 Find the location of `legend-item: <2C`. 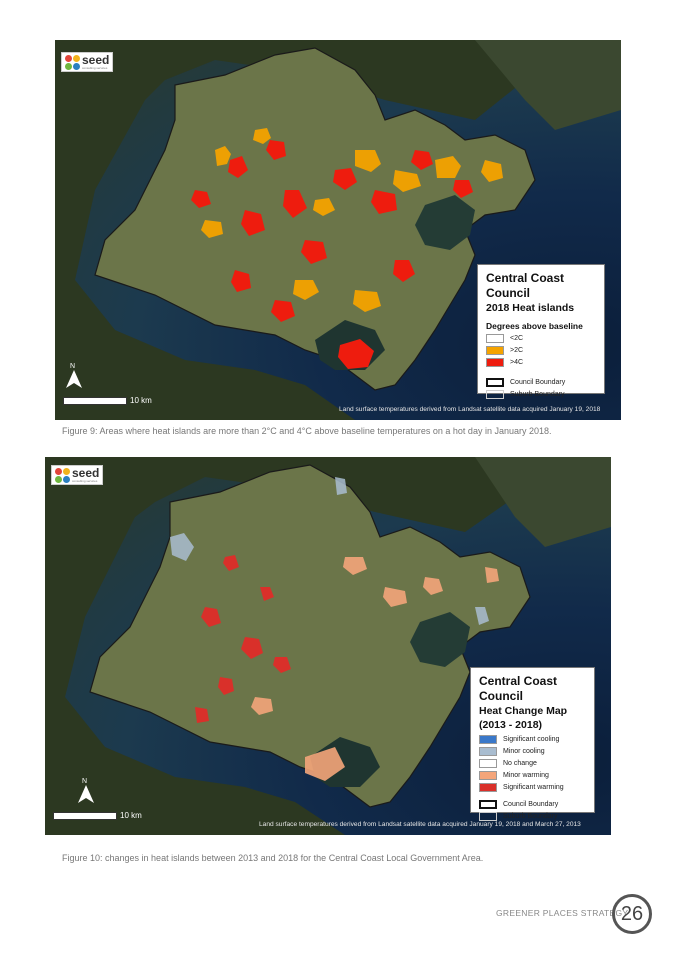

legend-item: <2C is located at coordinates (541, 338).